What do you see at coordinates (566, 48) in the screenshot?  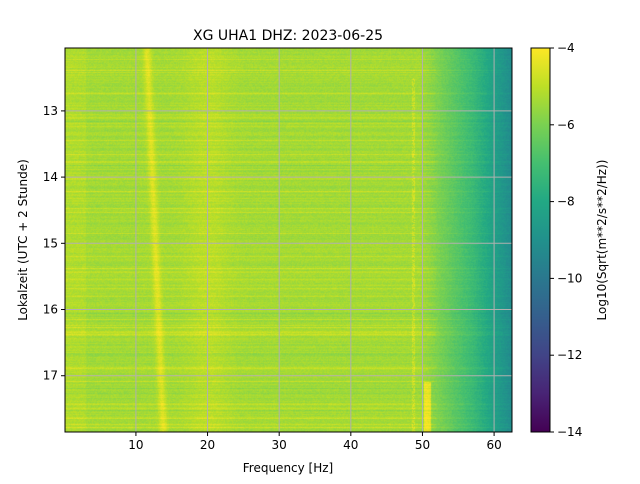 I see `colorbar-tick-label: −4` at bounding box center [566, 48].